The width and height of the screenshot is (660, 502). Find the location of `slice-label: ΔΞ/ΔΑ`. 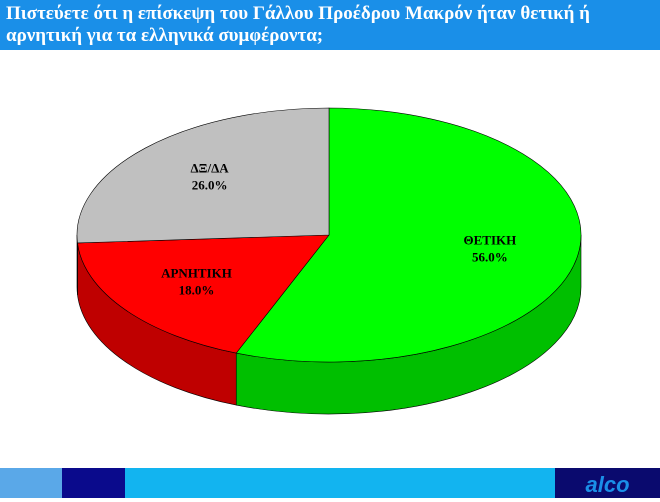

slice-label: ΔΞ/ΔΑ is located at coordinates (210, 167).